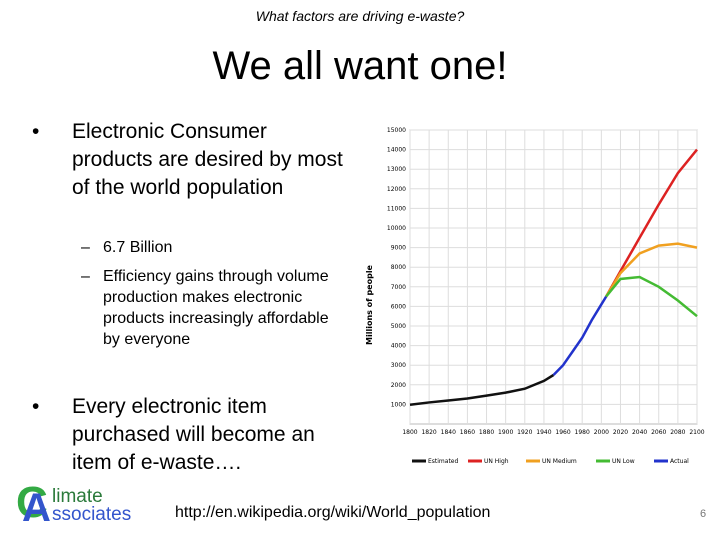 The image size is (720, 540). I want to click on y-tick-label: 7000, so click(398, 287).